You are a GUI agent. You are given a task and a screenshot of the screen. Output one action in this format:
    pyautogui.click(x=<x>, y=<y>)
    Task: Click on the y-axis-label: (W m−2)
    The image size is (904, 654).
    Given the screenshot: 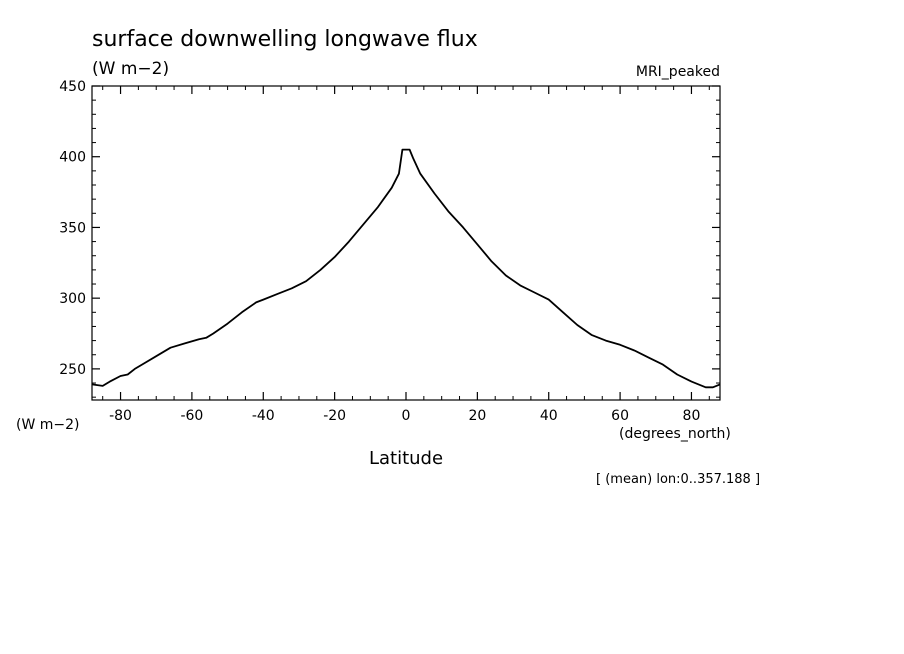 What is the action you would take?
    pyautogui.click(x=48, y=425)
    